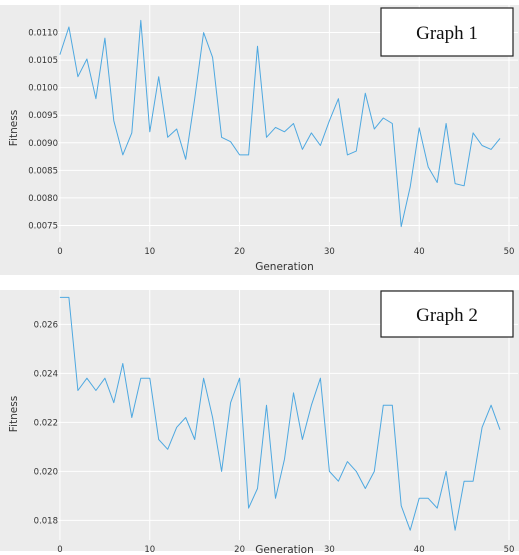 This screenshot has width=519, height=555. What do you see at coordinates (43, 34) in the screenshot?
I see `y-tick-label: 0.0110` at bounding box center [43, 34].